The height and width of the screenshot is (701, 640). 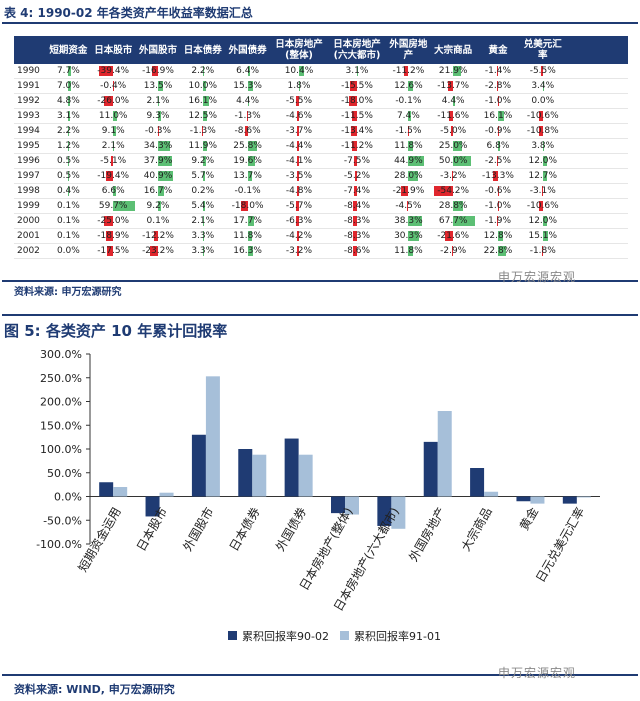 I want to click on value-text: 0.0%, so click(x=68, y=251).